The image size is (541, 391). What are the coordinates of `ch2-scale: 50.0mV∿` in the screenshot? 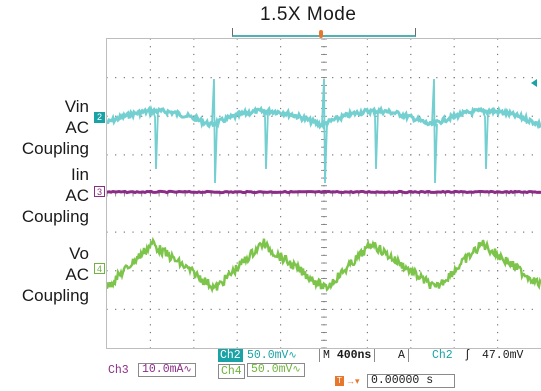 It's located at (272, 355).